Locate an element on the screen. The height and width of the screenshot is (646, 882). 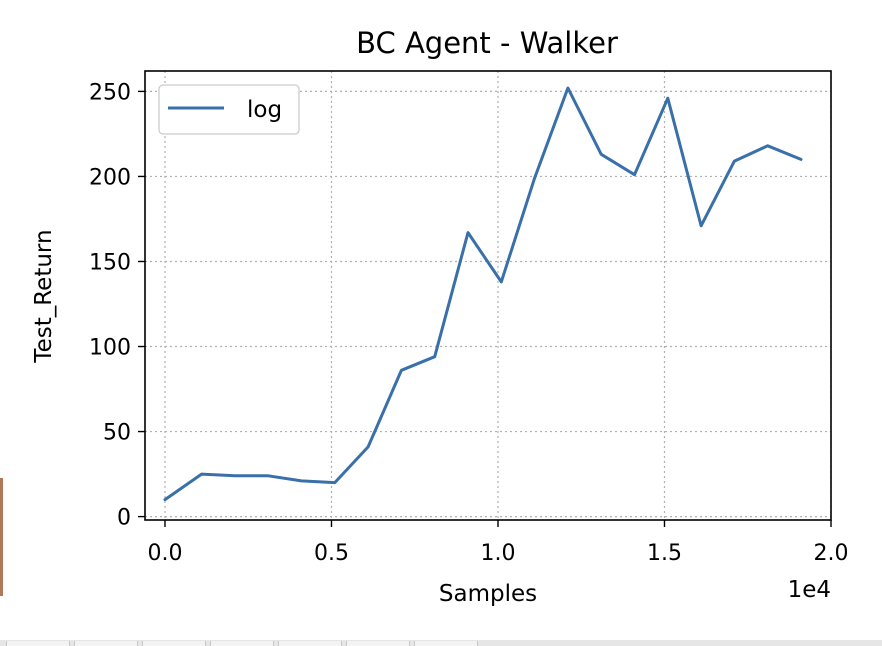
y-axis-label: Test_Return is located at coordinates (44, 296).